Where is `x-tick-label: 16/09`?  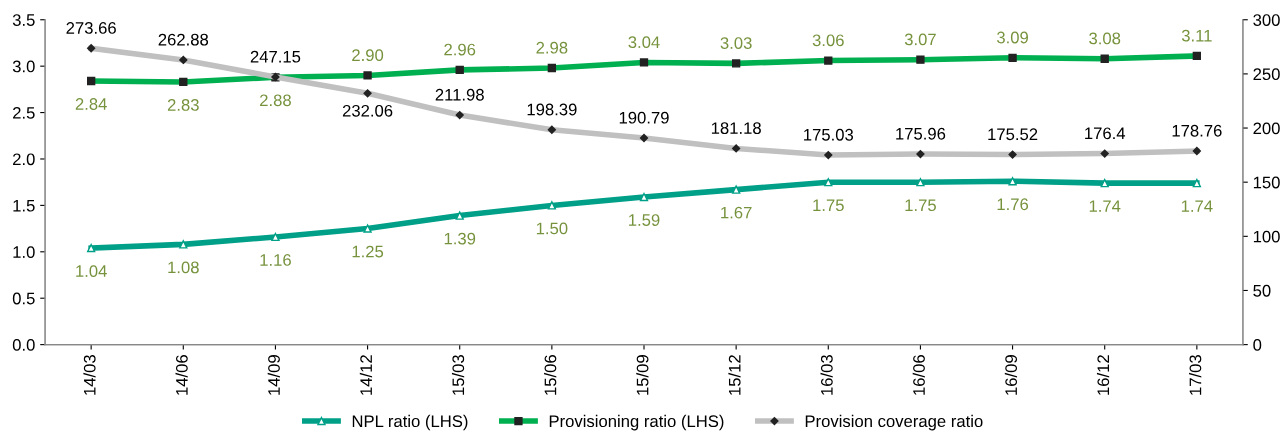 x-tick-label: 16/09 is located at coordinates (1011, 375).